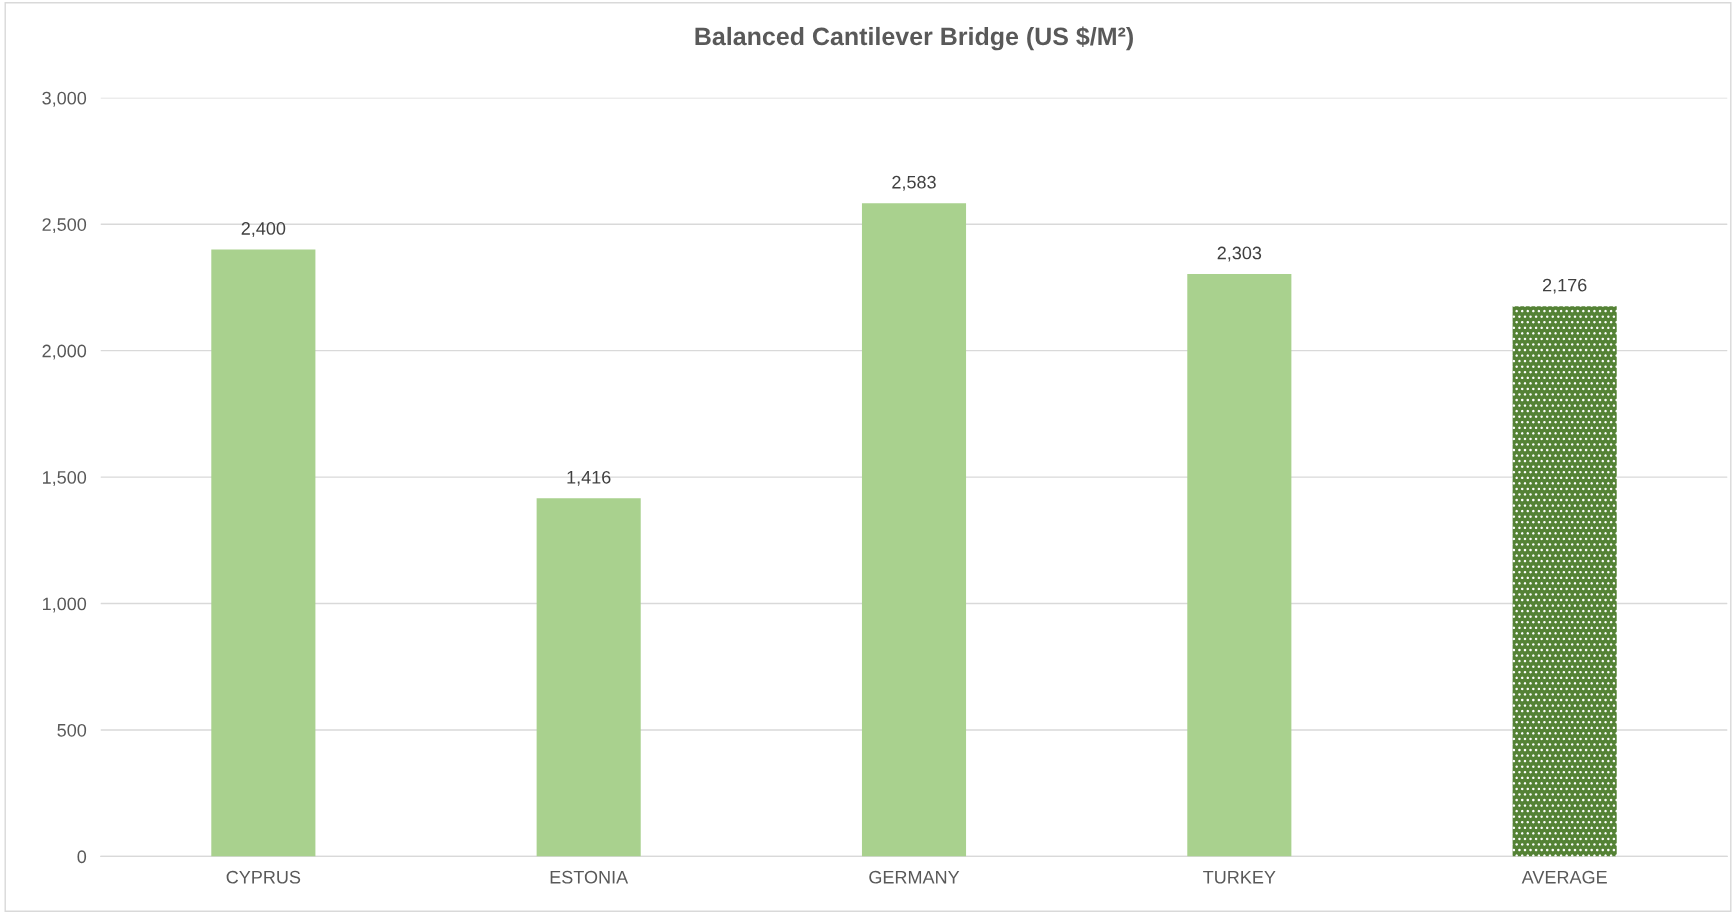 The image size is (1736, 914). Describe the element at coordinates (1239, 877) in the screenshot. I see `x-tick-label: TURKEY` at that location.